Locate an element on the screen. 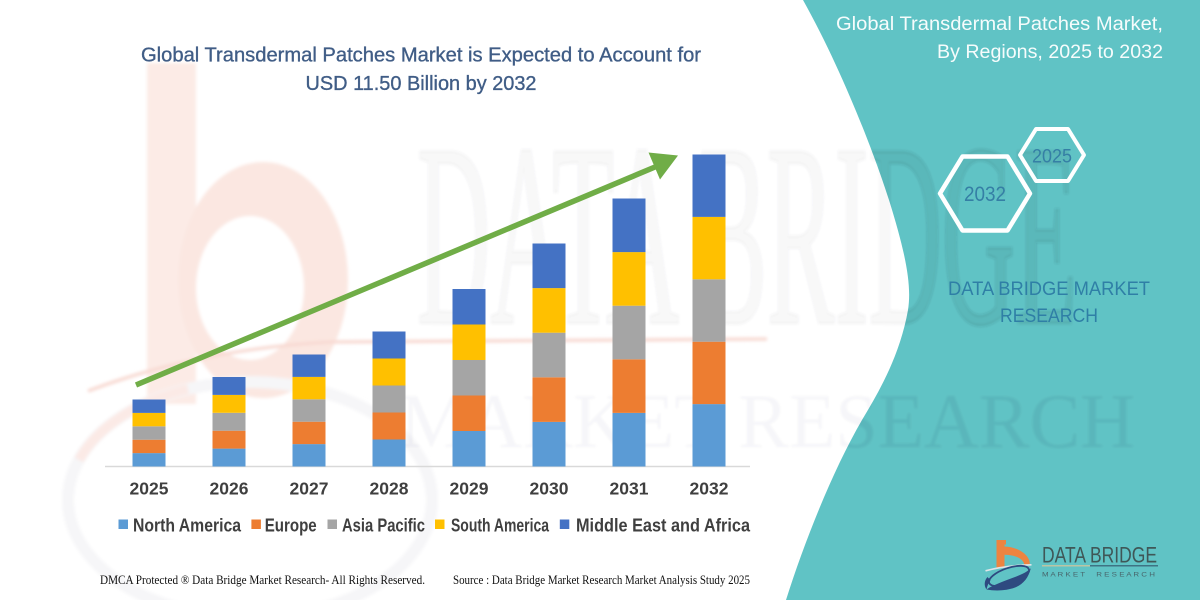 The image size is (1200, 600). svg-text: 2031 is located at coordinates (629, 489).